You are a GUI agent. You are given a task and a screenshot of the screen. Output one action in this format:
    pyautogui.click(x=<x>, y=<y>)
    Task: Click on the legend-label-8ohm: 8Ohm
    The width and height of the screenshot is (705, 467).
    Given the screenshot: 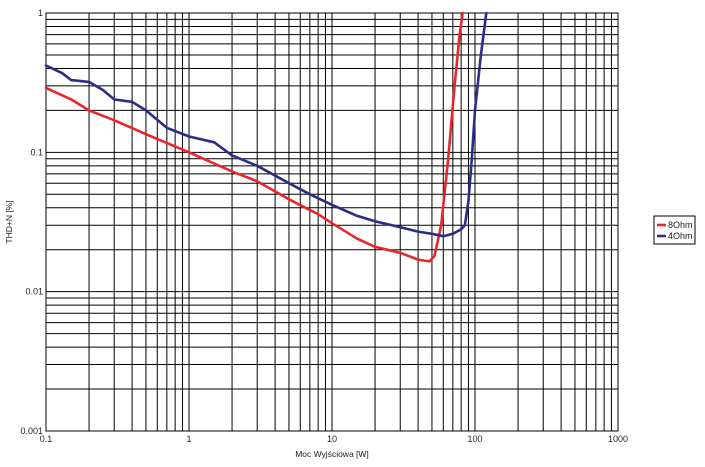 What is the action you would take?
    pyautogui.click(x=680, y=225)
    